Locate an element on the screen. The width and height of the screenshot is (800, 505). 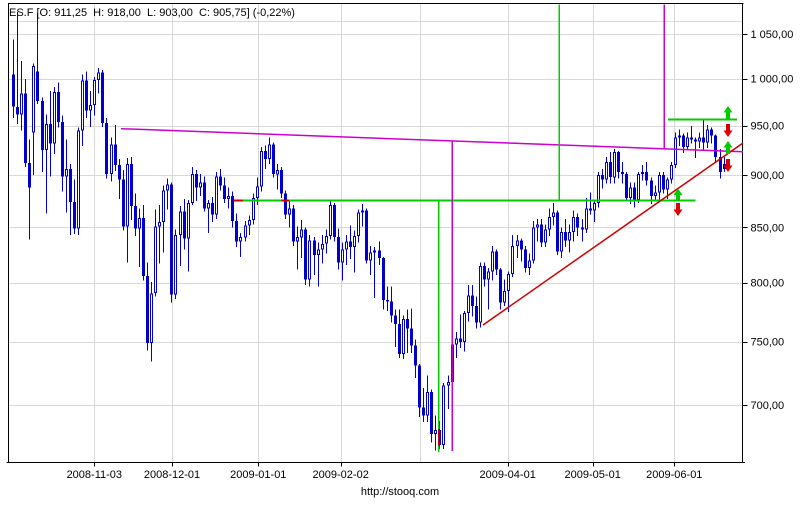
svg-text: 1 000,00 is located at coordinates (772, 80).